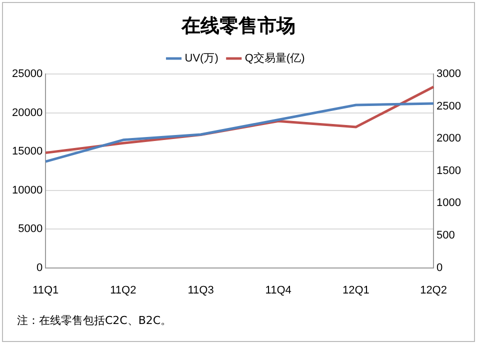 The height and width of the screenshot is (344, 477). Describe the element at coordinates (445, 236) in the screenshot. I see `y2-tick-label: 500` at that location.